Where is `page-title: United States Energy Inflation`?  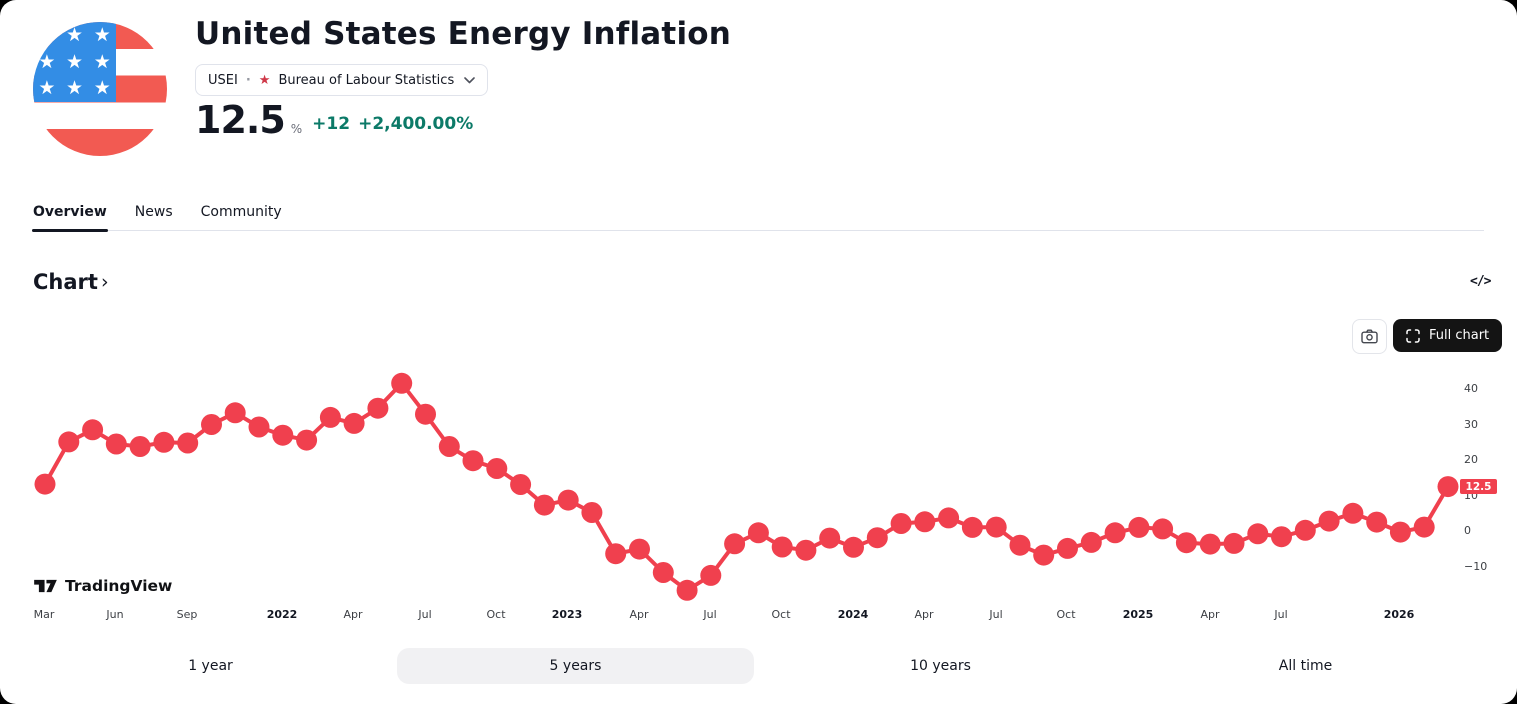
page-title: United States Energy Inflation is located at coordinates (463, 34).